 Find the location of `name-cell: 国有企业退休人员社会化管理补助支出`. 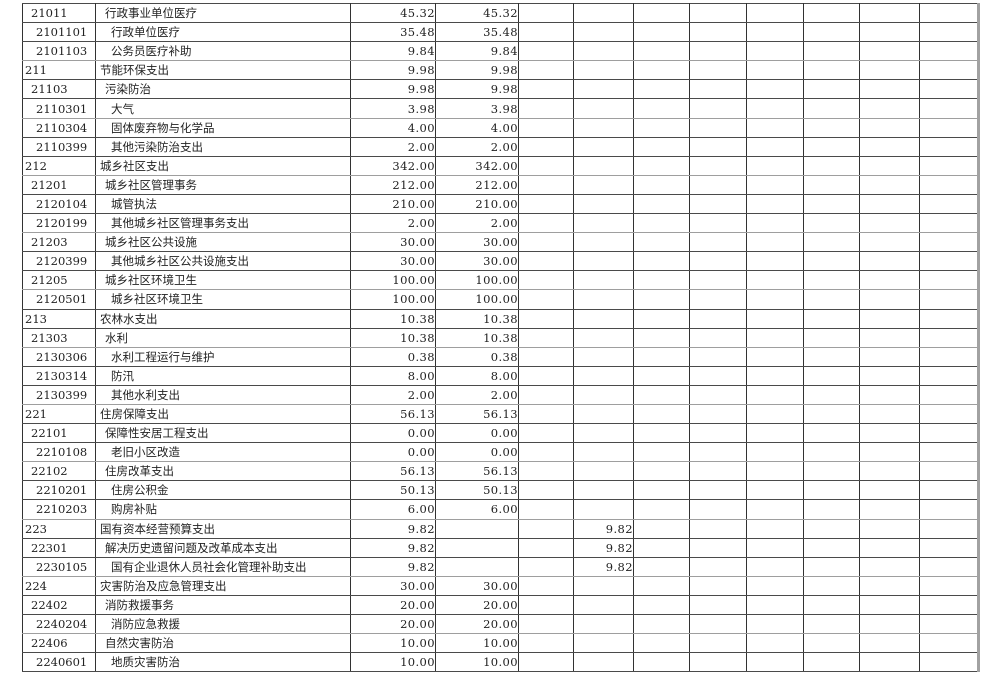

name-cell: 国有企业退休人员社会化管理补助支出 is located at coordinates (223, 566).